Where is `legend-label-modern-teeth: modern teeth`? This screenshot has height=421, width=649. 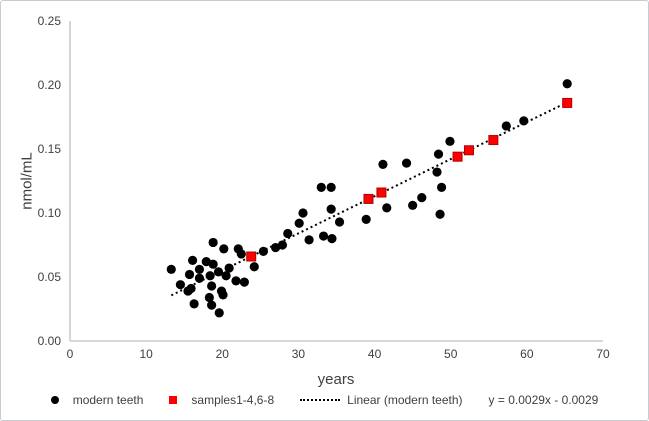
legend-label-modern-teeth: modern teeth is located at coordinates (108, 400).